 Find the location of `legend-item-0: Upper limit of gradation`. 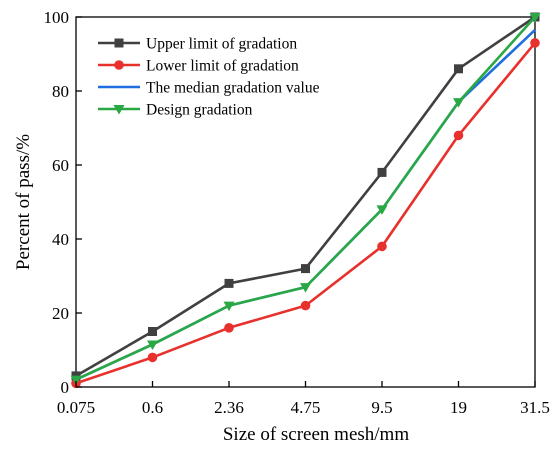

legend-item-0: Upper limit of gradation is located at coordinates (197, 44).